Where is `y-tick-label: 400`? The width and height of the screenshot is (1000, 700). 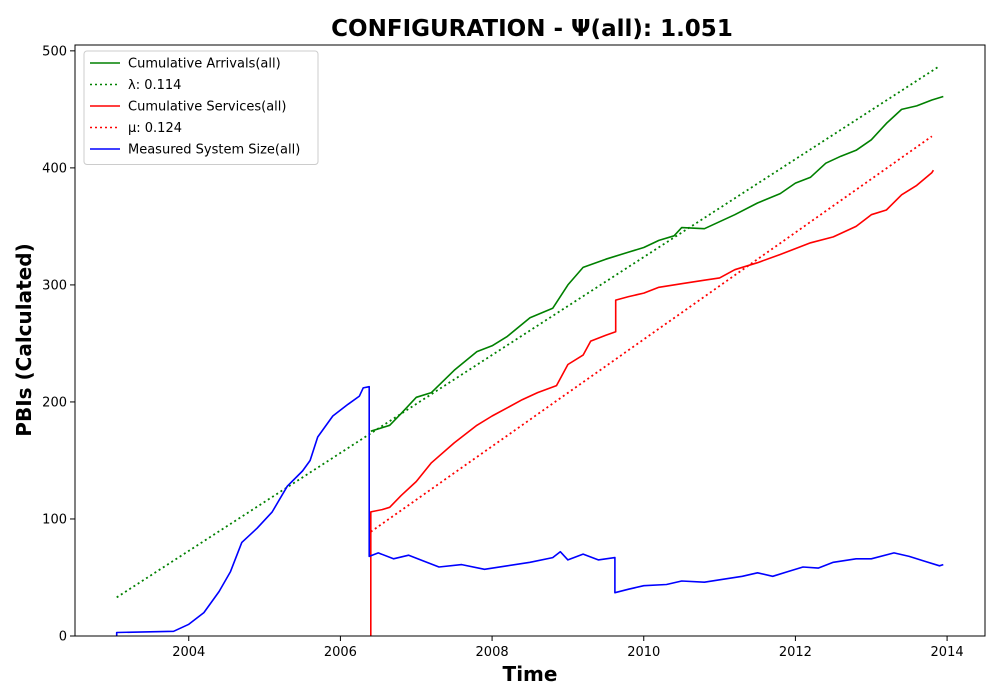
y-tick-label: 400 is located at coordinates (54, 168).